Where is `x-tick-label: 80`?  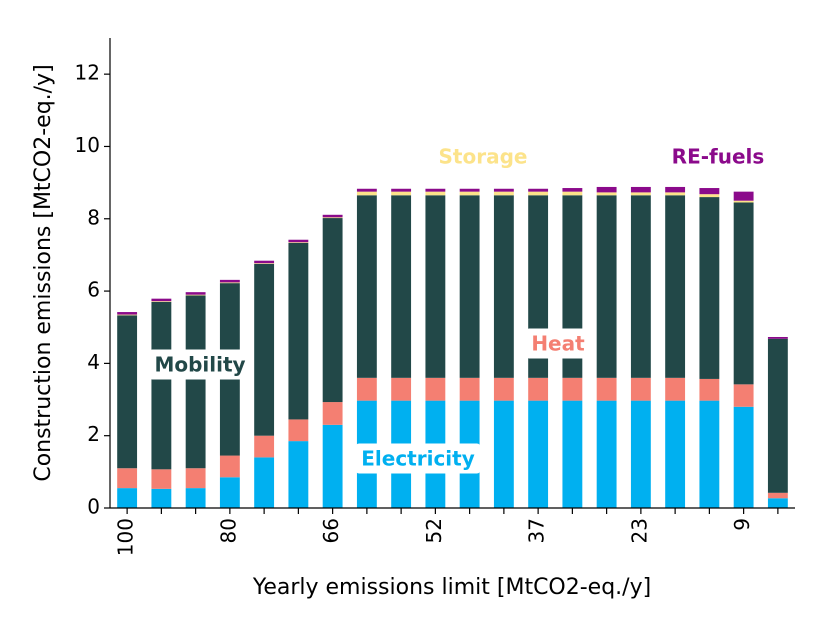
x-tick-label: 80 is located at coordinates (228, 530).